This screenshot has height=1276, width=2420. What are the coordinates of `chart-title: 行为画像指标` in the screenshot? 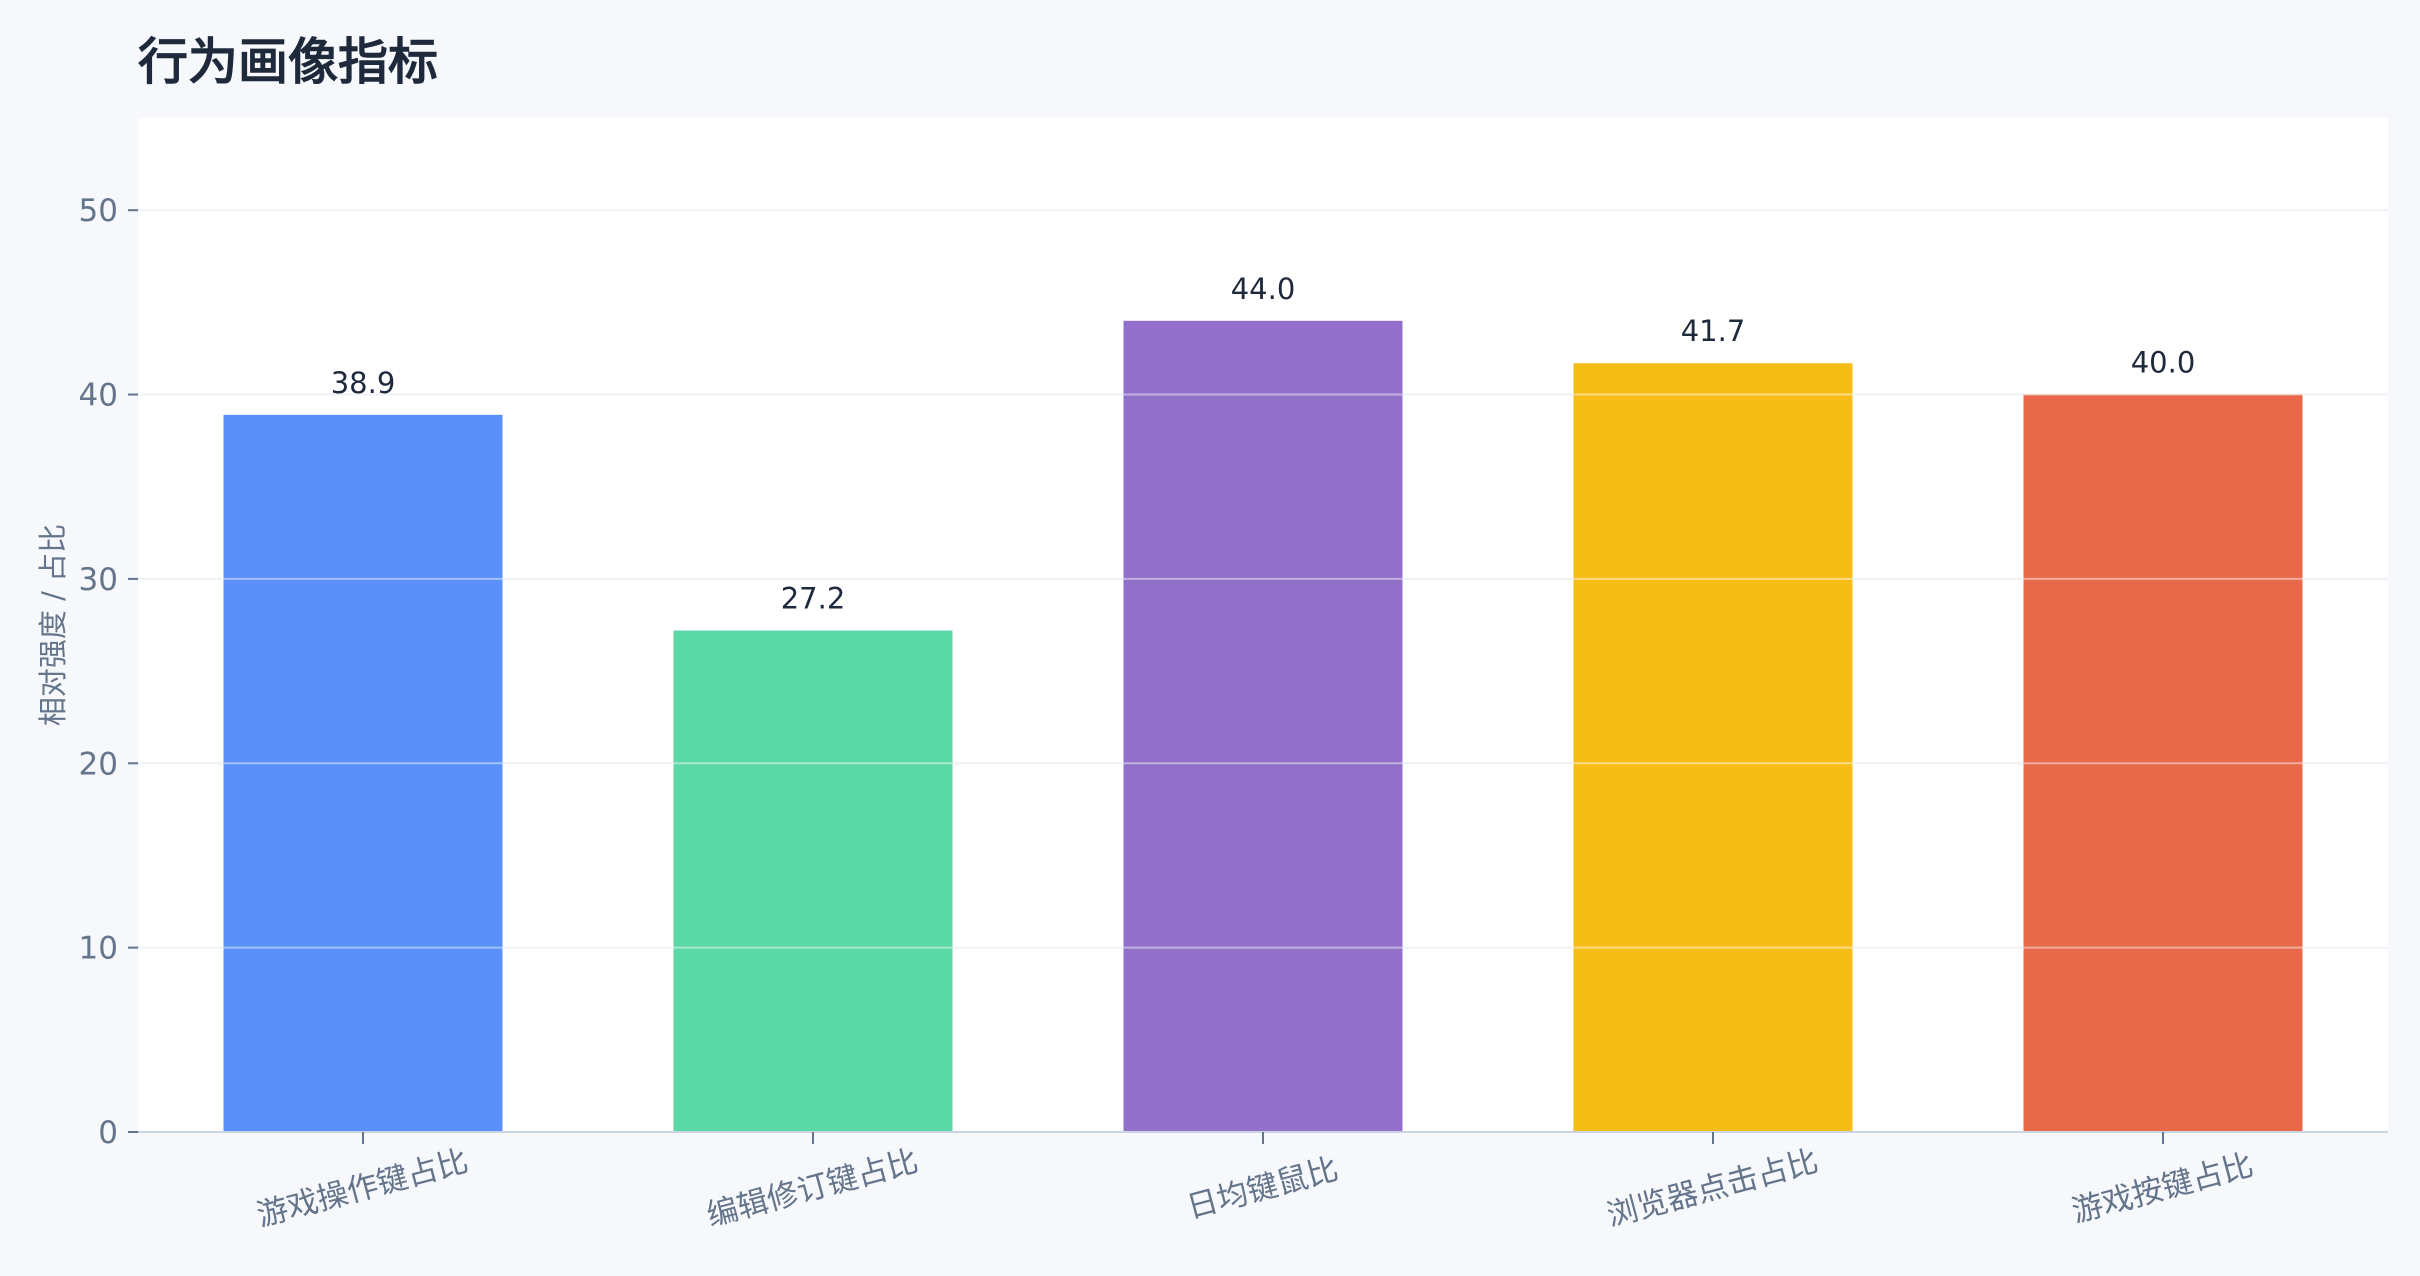 It's located at (288, 62).